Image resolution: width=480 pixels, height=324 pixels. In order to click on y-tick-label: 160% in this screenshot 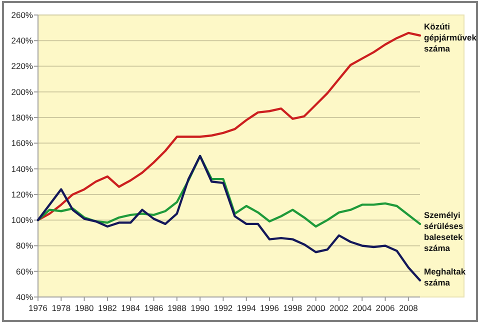, I will do `click(22, 143)`.